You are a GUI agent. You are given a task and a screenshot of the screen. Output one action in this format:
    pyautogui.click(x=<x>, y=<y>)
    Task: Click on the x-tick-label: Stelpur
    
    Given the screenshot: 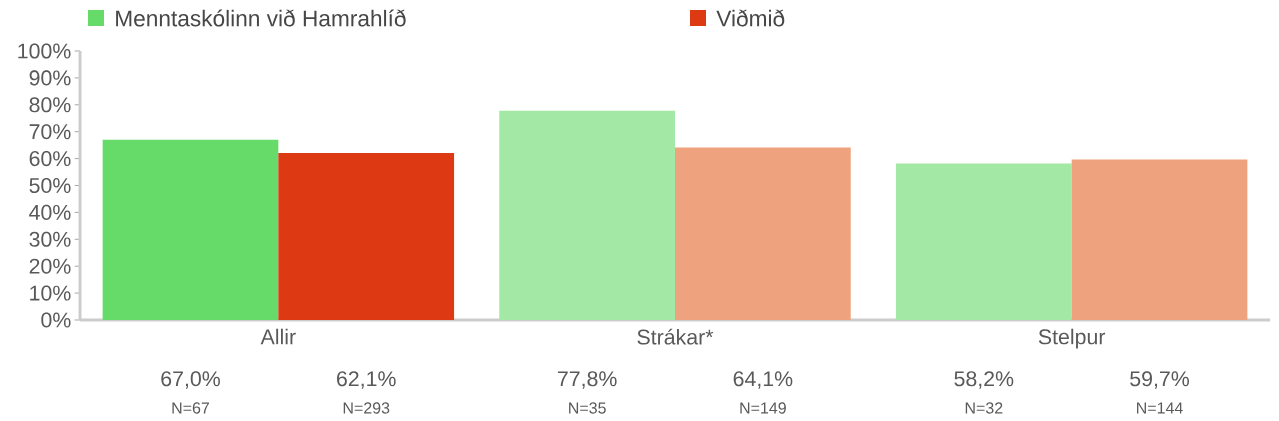 What is the action you would take?
    pyautogui.click(x=1072, y=338)
    